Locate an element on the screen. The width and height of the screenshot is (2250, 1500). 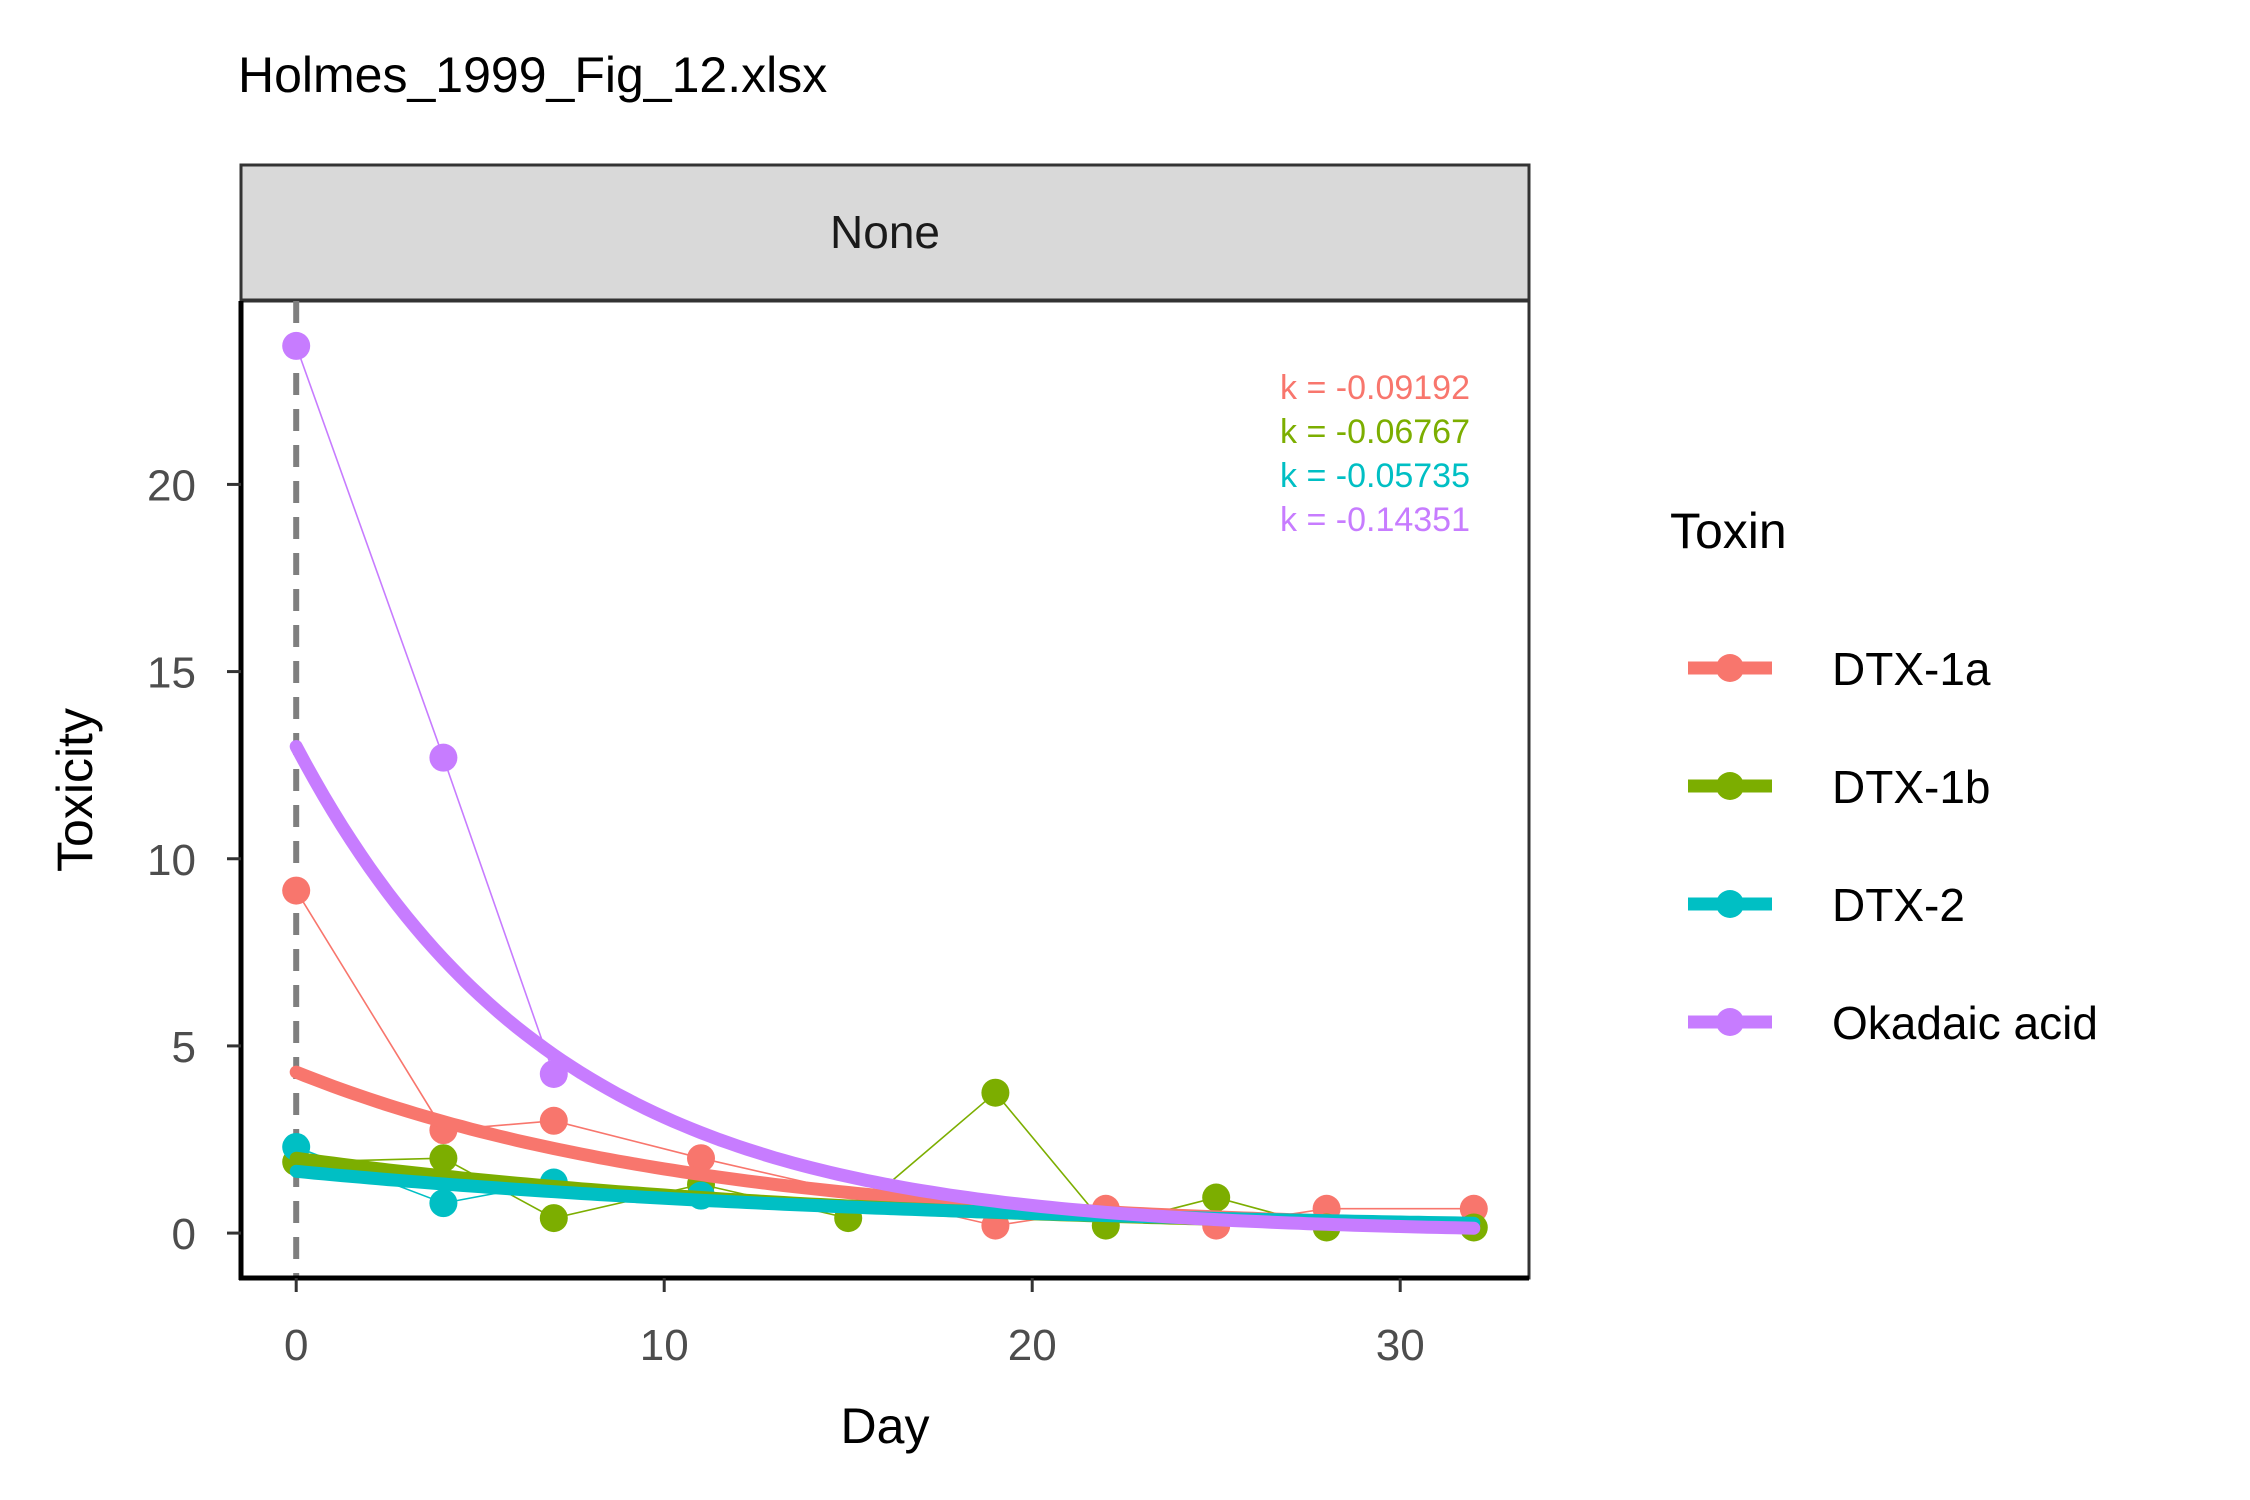
y-axis-label: Toxicity is located at coordinates (75, 790).